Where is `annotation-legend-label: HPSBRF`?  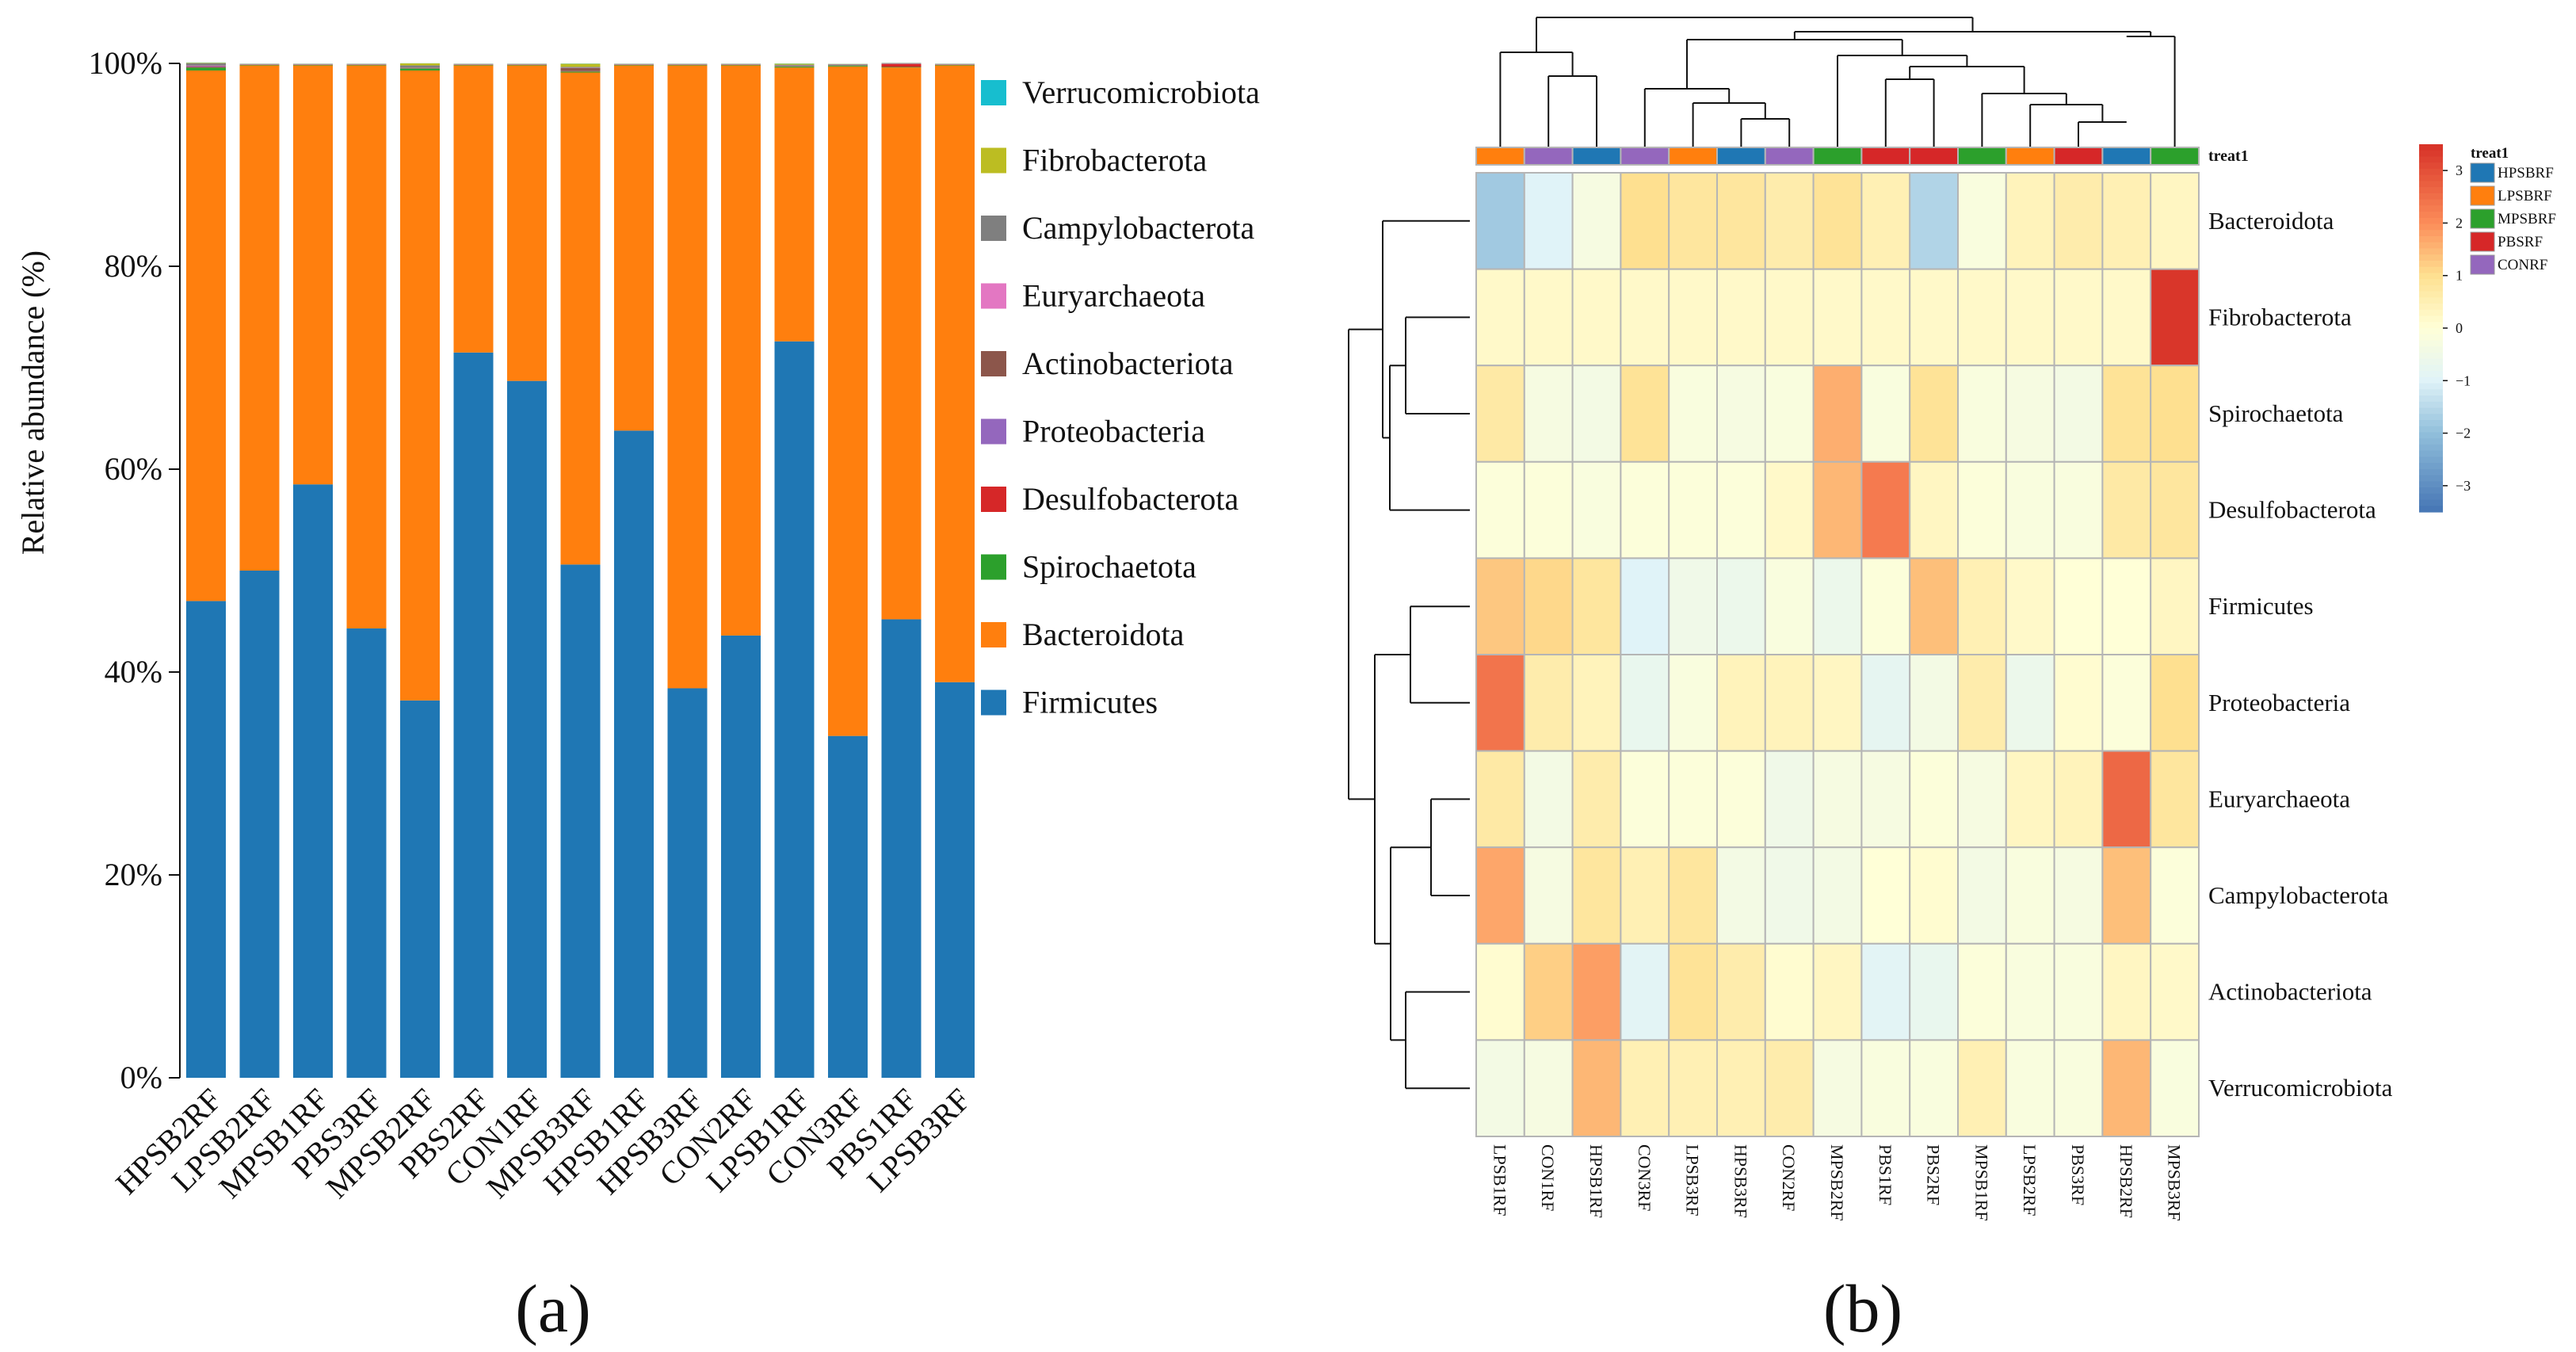 annotation-legend-label: HPSBRF is located at coordinates (2526, 173).